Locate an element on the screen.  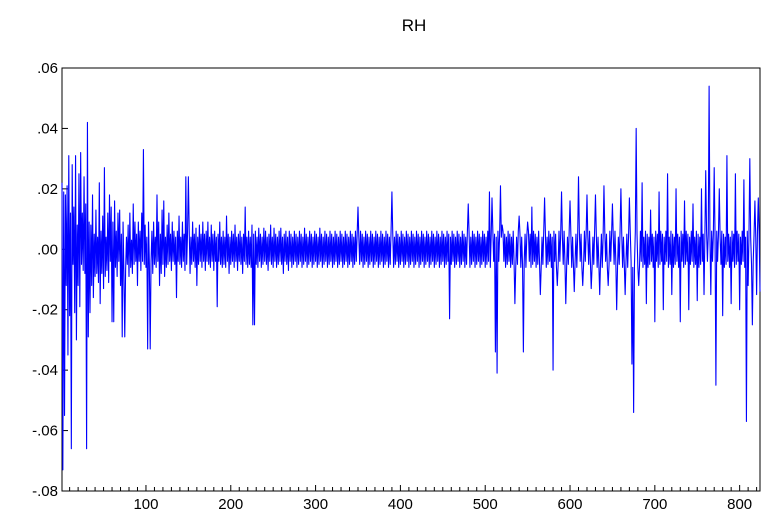
y-tick-label: .06 is located at coordinates (47, 68).